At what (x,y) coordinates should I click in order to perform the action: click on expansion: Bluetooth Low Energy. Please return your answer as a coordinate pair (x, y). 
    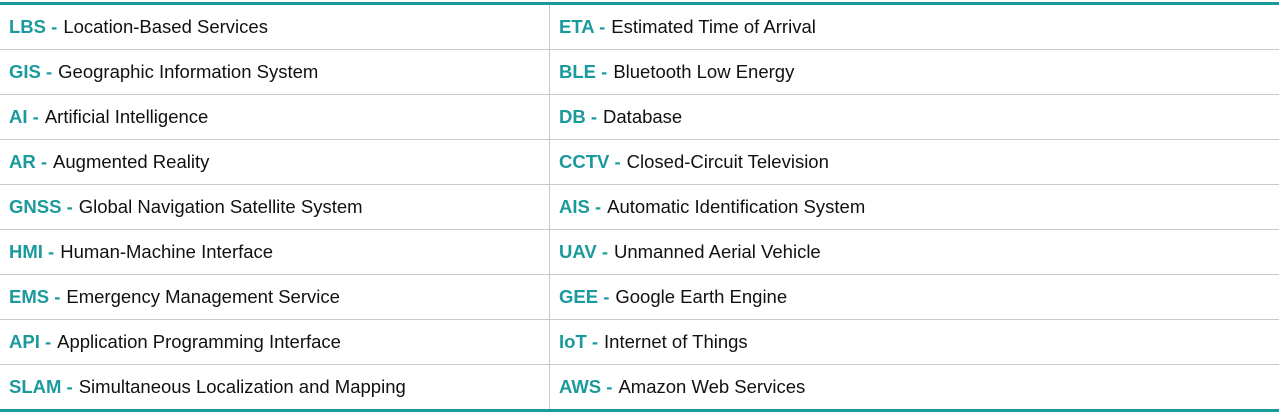
    Looking at the image, I should click on (704, 71).